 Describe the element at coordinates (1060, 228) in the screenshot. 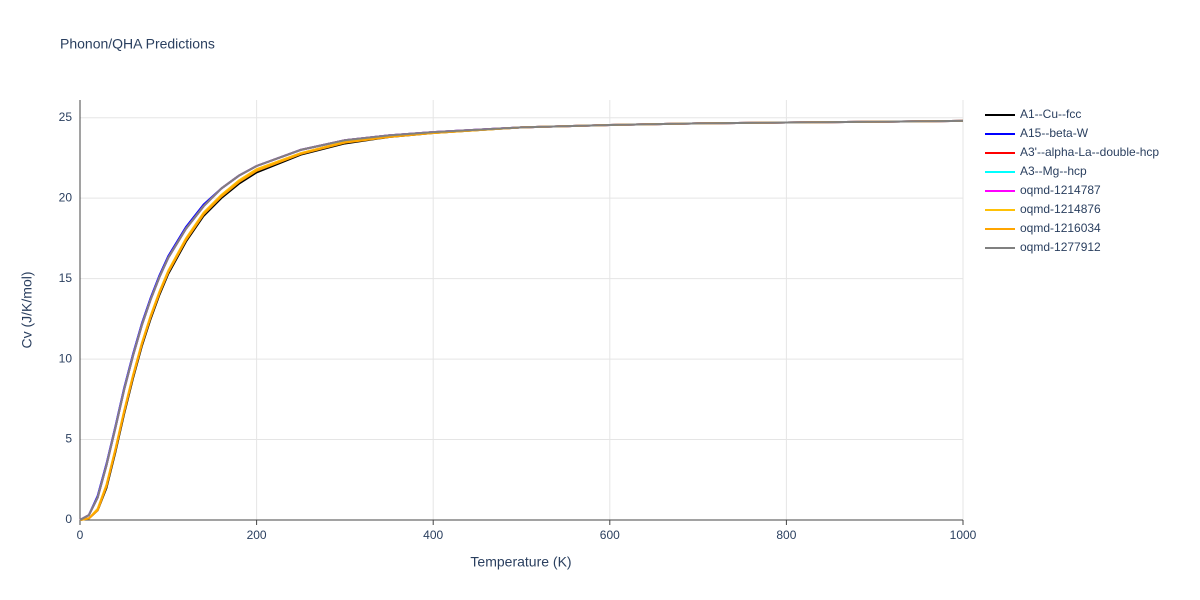

I see `legend-label: oqmd-1216034` at that location.